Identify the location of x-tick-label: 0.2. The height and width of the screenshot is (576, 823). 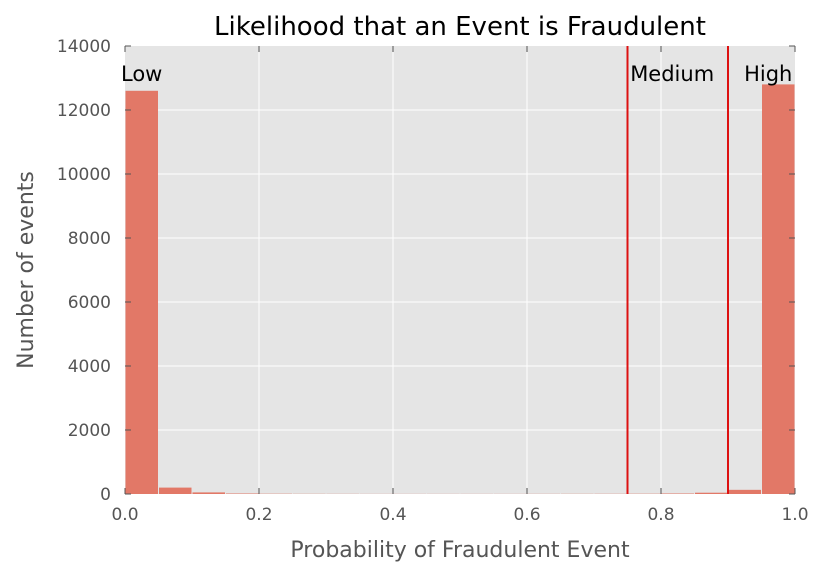
(258, 515).